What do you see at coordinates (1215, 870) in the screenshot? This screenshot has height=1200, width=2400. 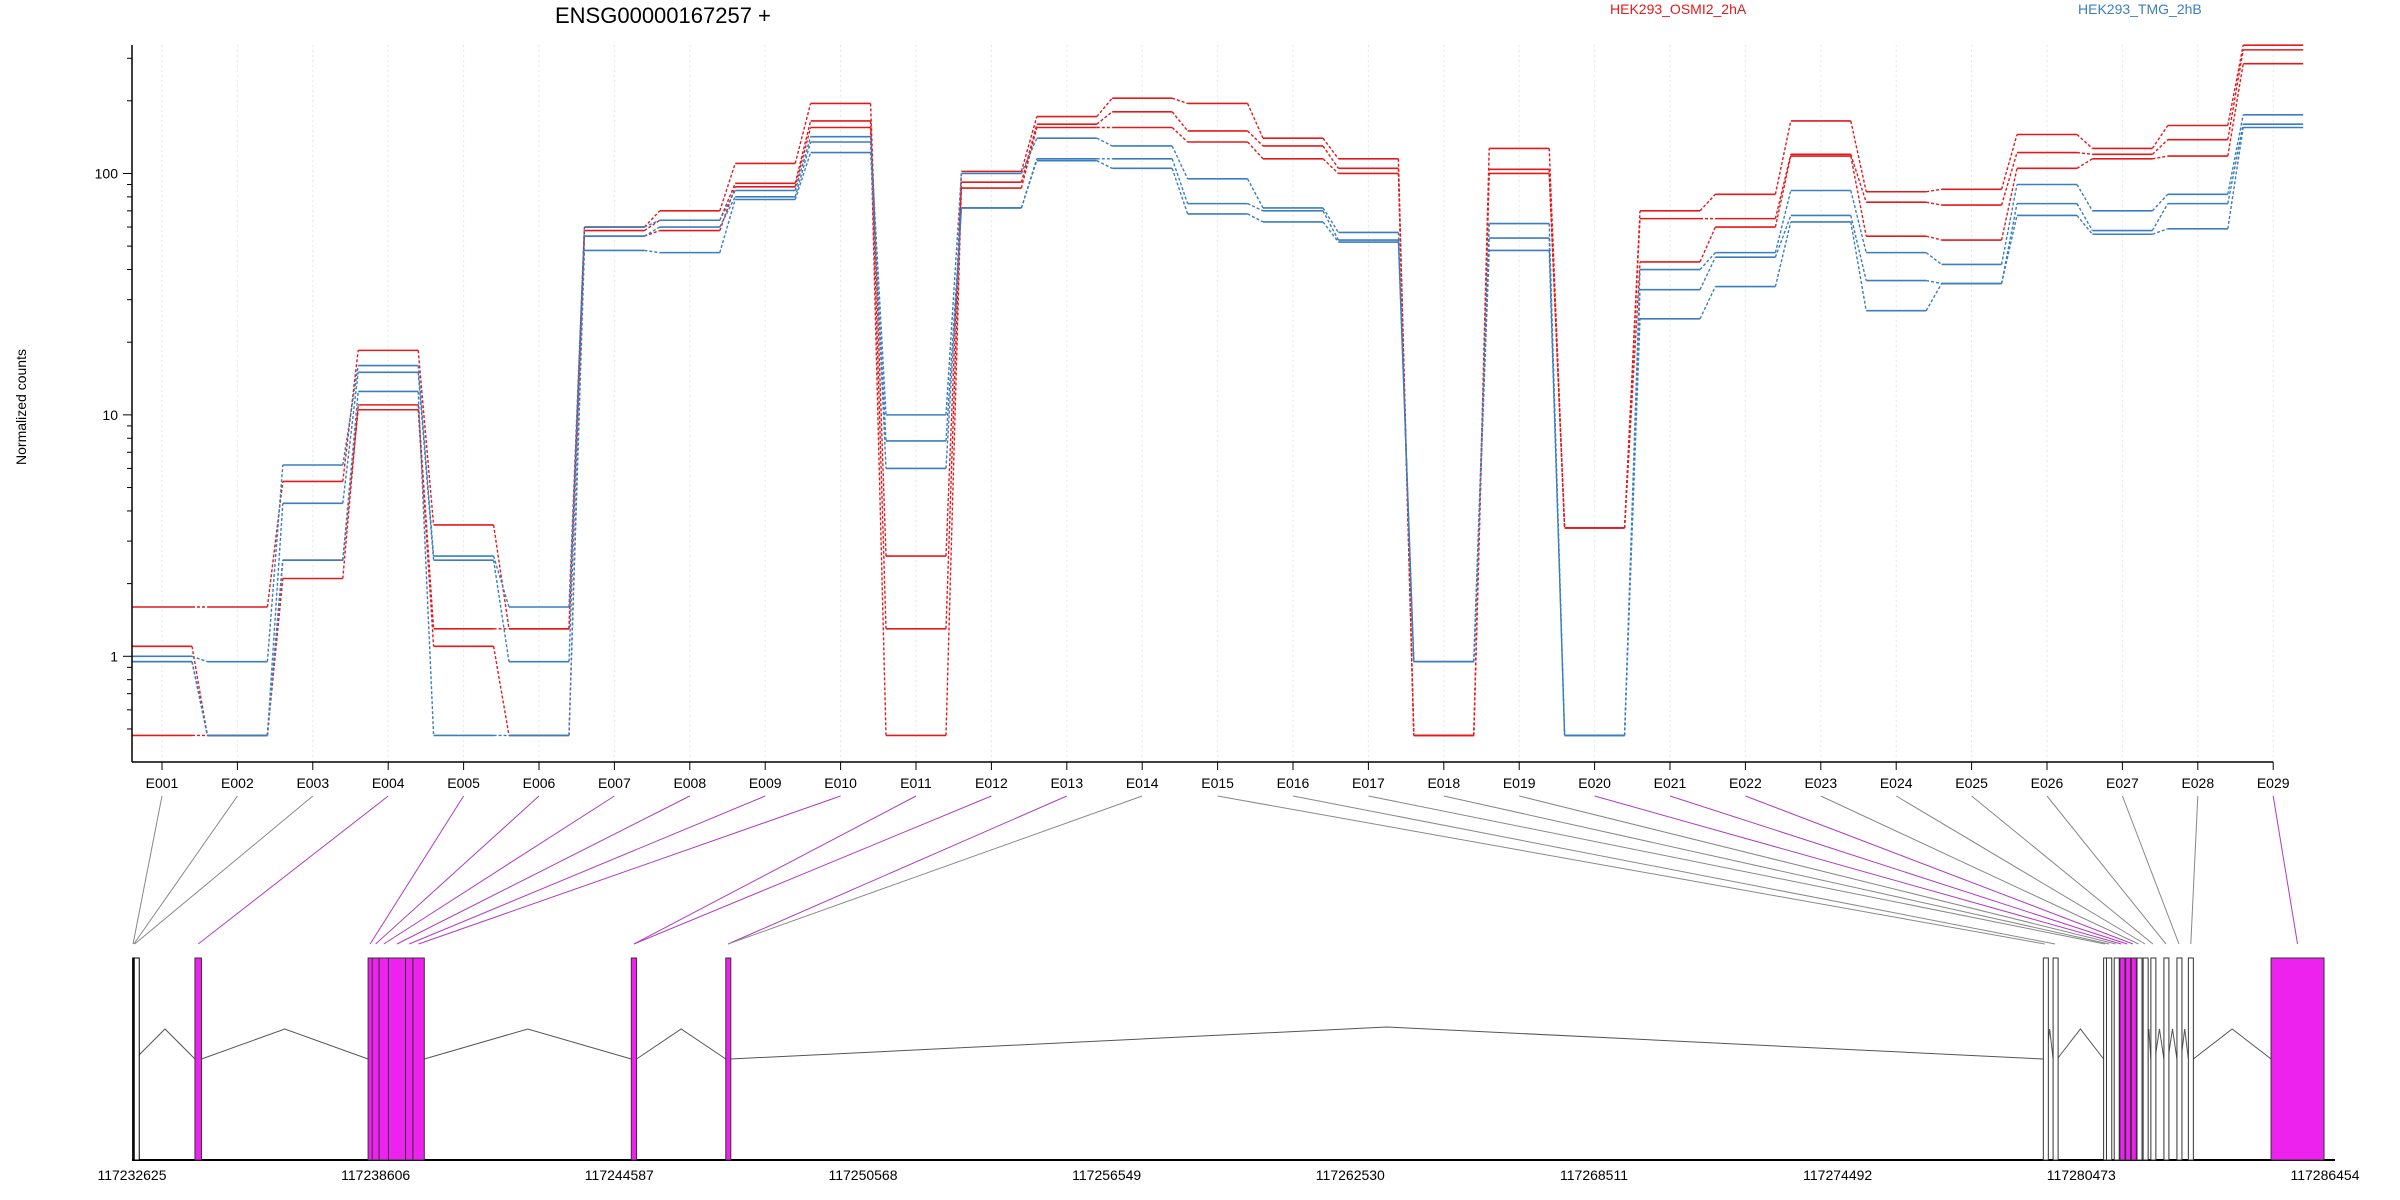 I see `exon-link-lines` at bounding box center [1215, 870].